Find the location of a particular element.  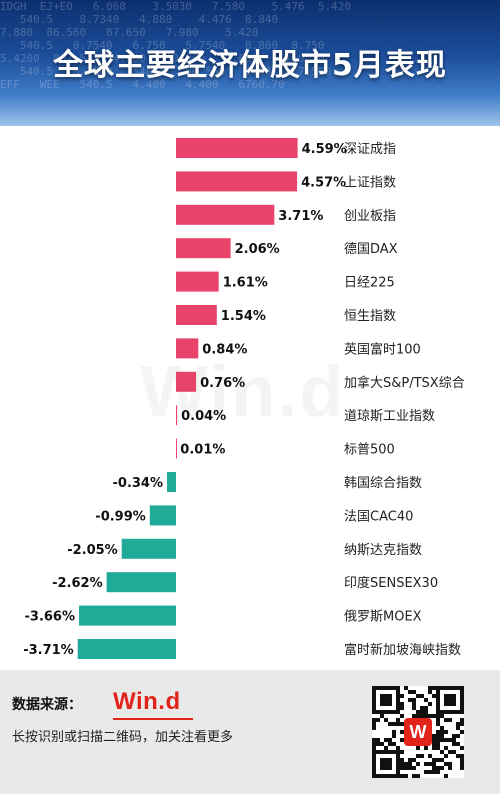

category-label: 深证成指 is located at coordinates (370, 149).